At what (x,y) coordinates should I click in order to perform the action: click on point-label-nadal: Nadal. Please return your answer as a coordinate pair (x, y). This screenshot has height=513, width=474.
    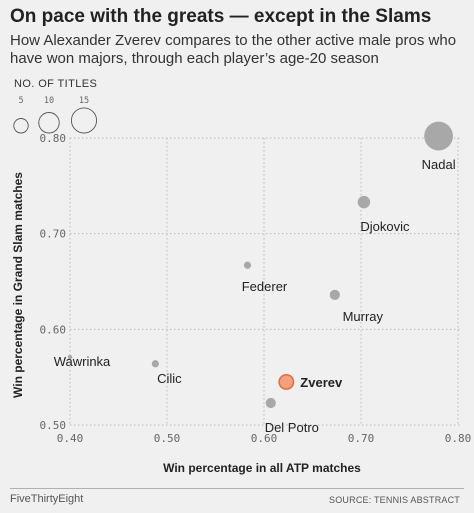
    Looking at the image, I should click on (439, 164).